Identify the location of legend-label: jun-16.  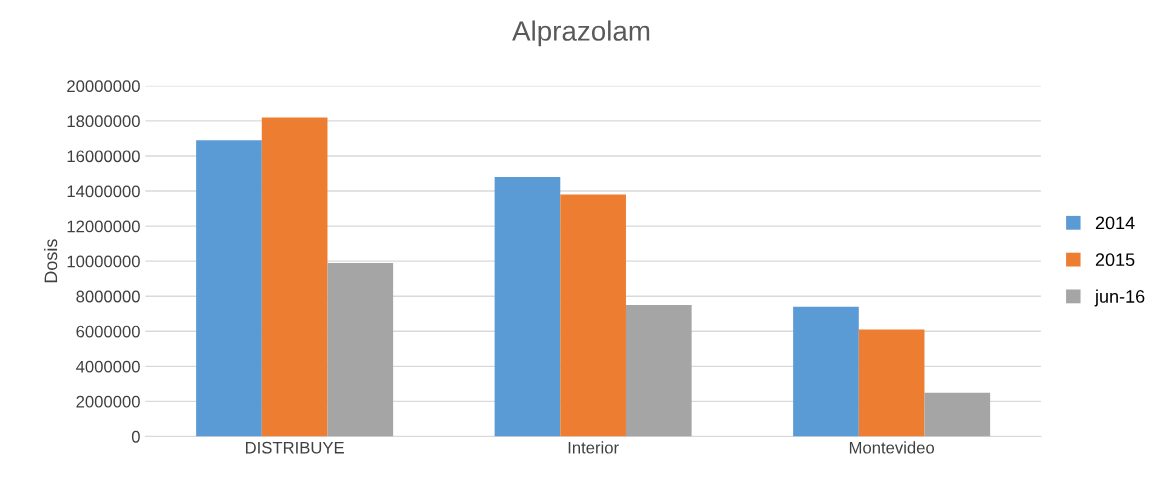
(1119, 298).